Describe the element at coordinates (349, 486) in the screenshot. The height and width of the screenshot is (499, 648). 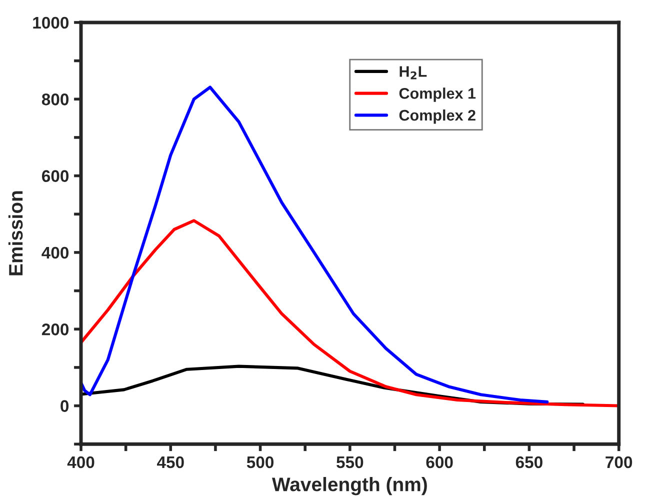
I see `x-axis-title: Wavelength (nm)` at that location.